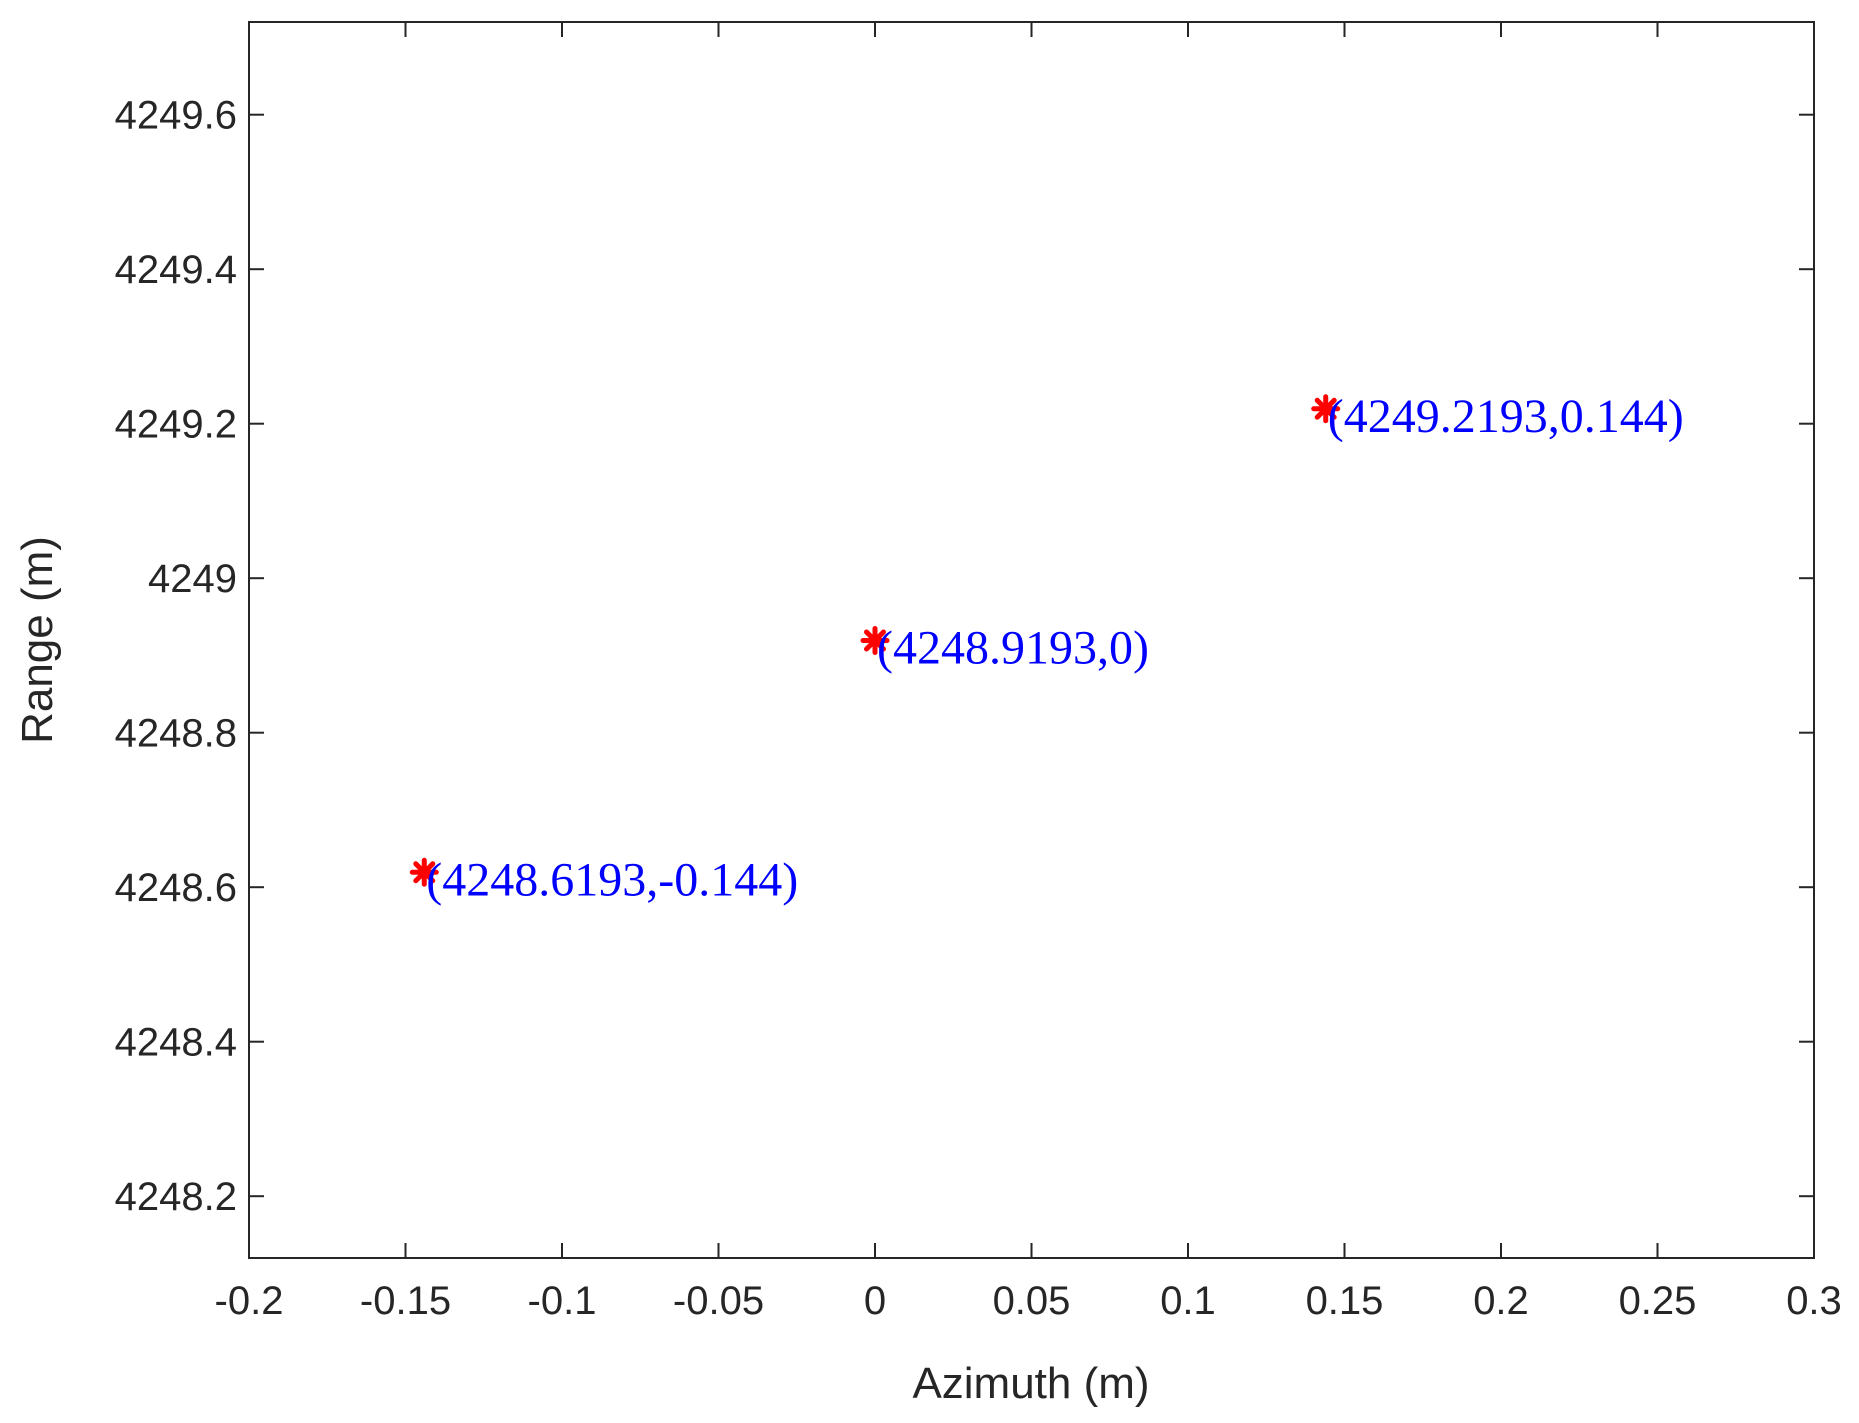 This screenshot has height=1423, width=1859. I want to click on y-tick-label: 4249.2, so click(176, 425).